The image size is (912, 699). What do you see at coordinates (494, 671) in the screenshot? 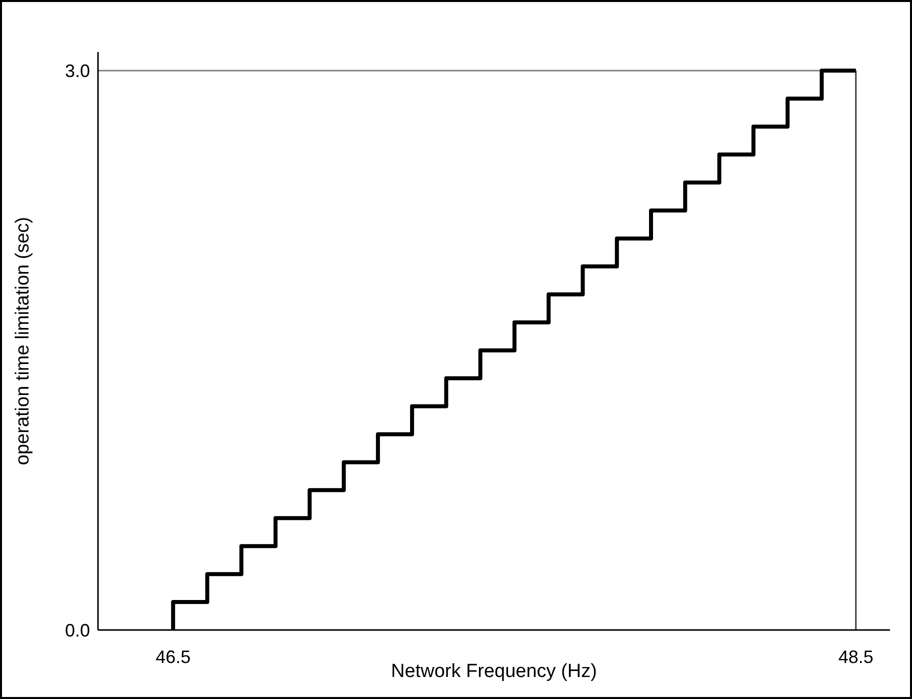
I see `x-axis-title: Network Frequency (Hz)` at bounding box center [494, 671].